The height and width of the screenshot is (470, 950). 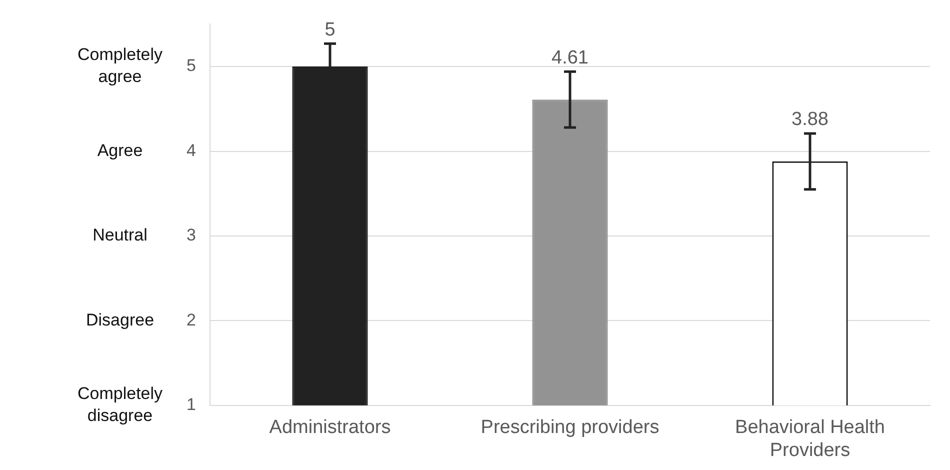 I want to click on x-tick-label: Prescribing providers, so click(x=570, y=427).